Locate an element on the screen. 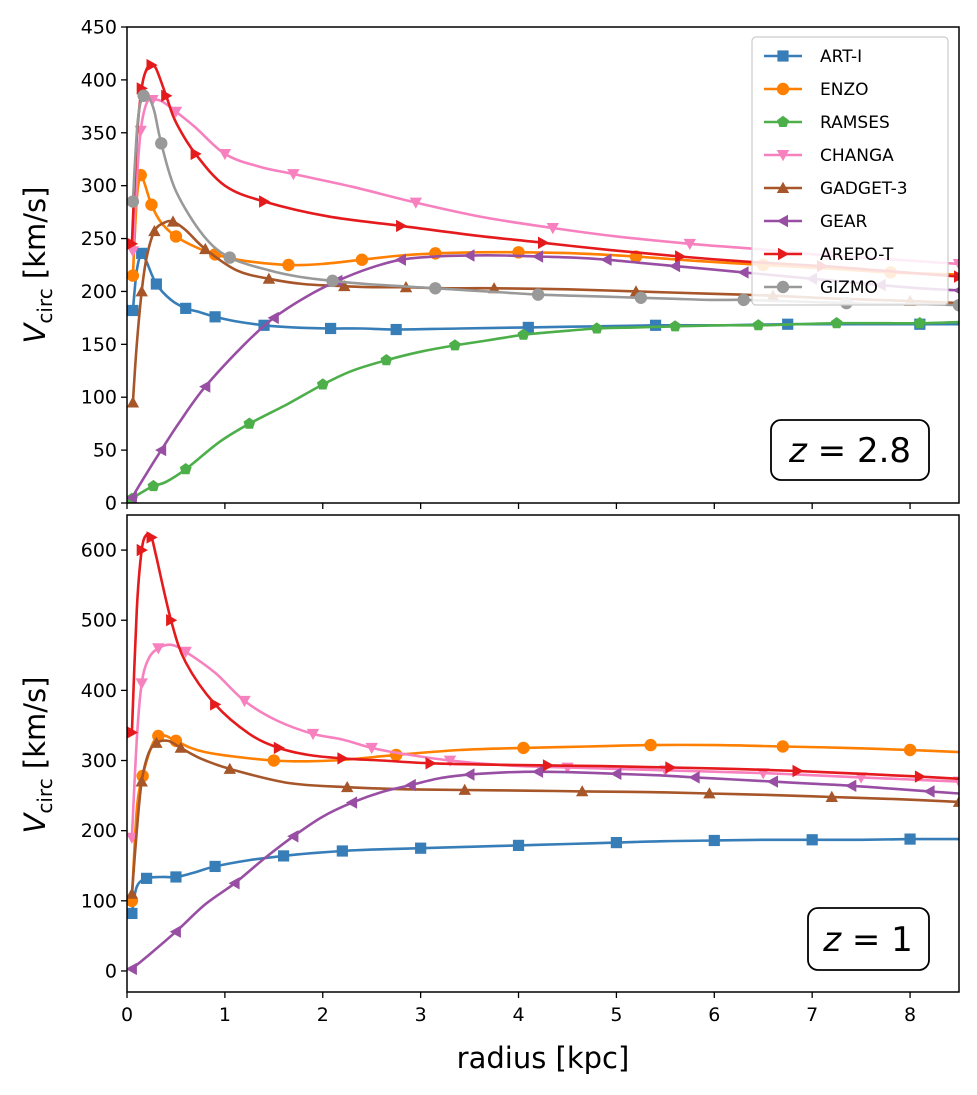 This screenshot has height=1095, width=977. bottom-ytick-label: 100 is located at coordinates (99, 901).